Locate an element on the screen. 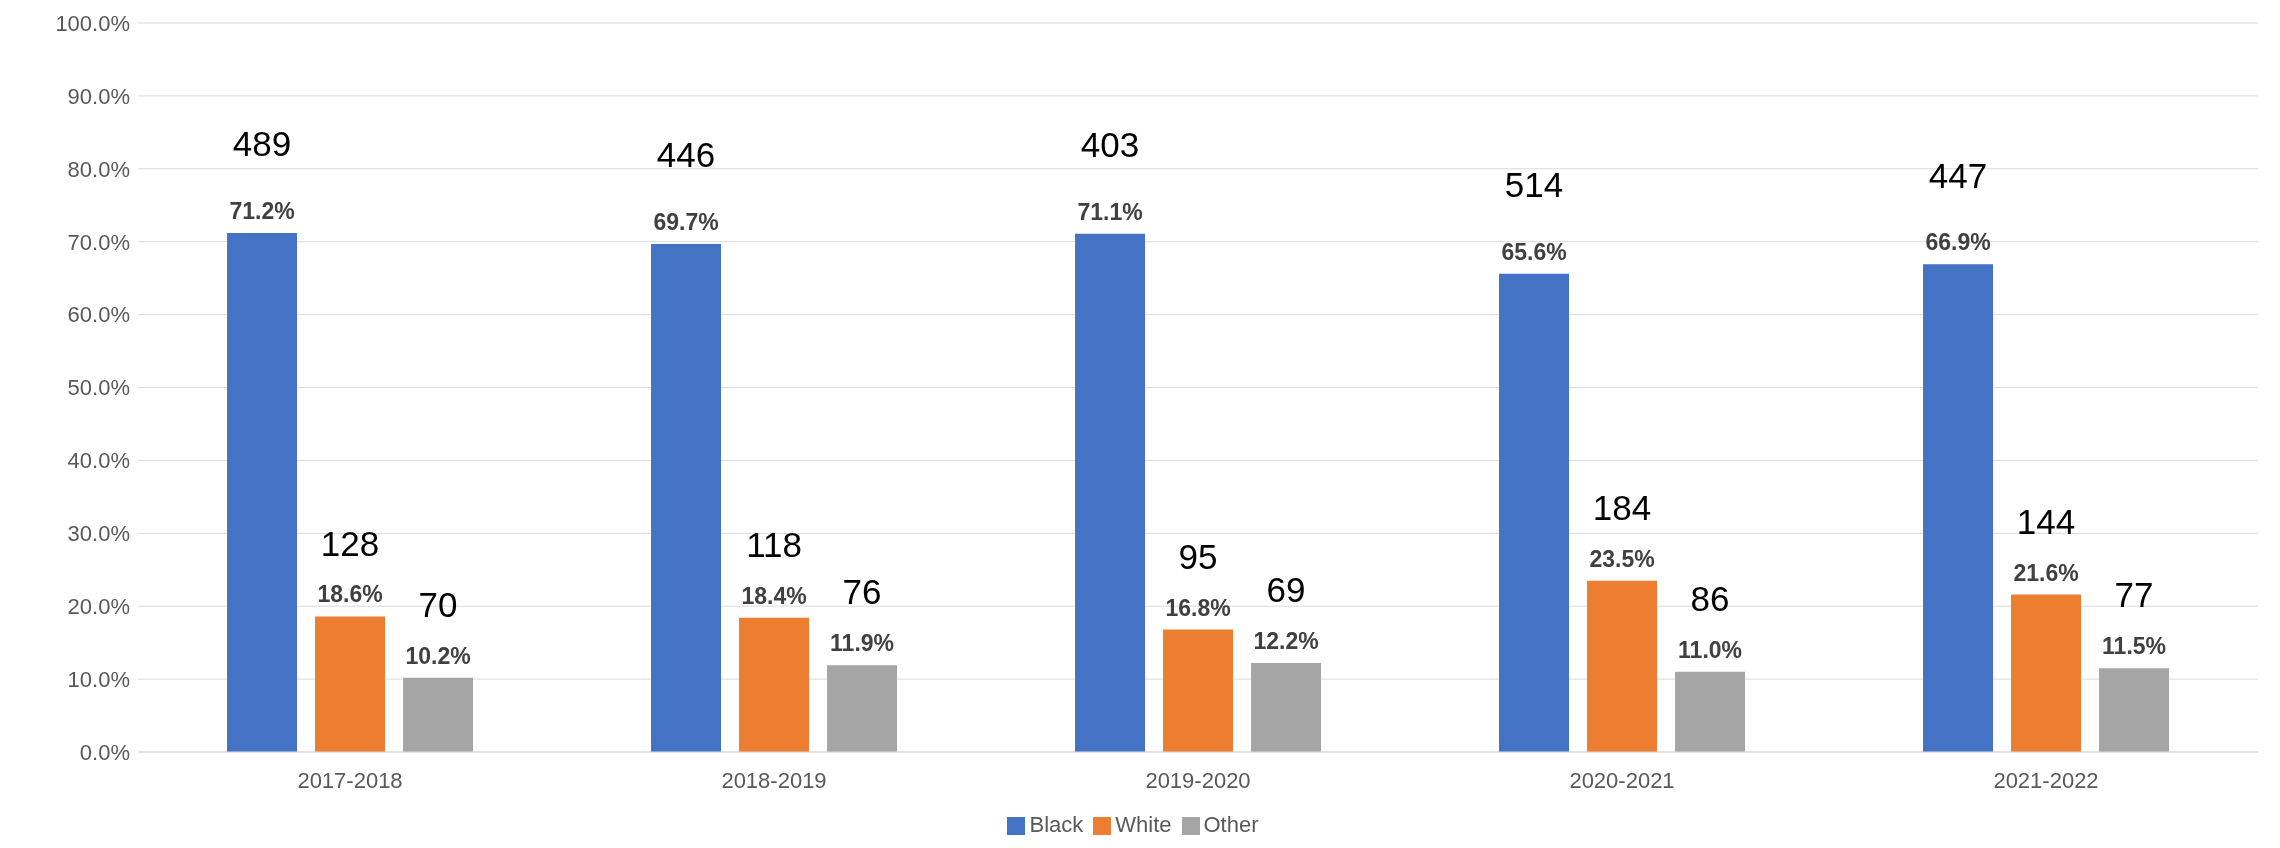  data-label: 65.6% is located at coordinates (1534, 251).